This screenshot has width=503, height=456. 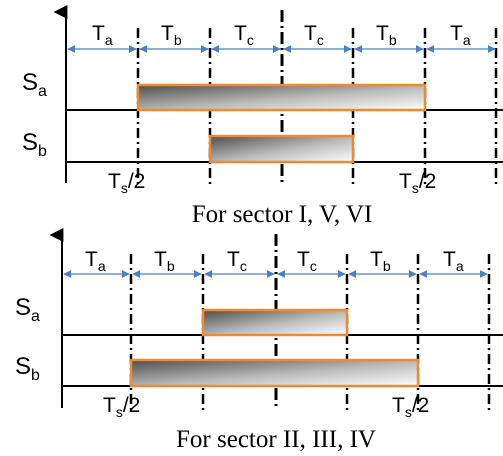 I want to click on panel-caption: For sector I, V, VI, so click(x=282, y=214).